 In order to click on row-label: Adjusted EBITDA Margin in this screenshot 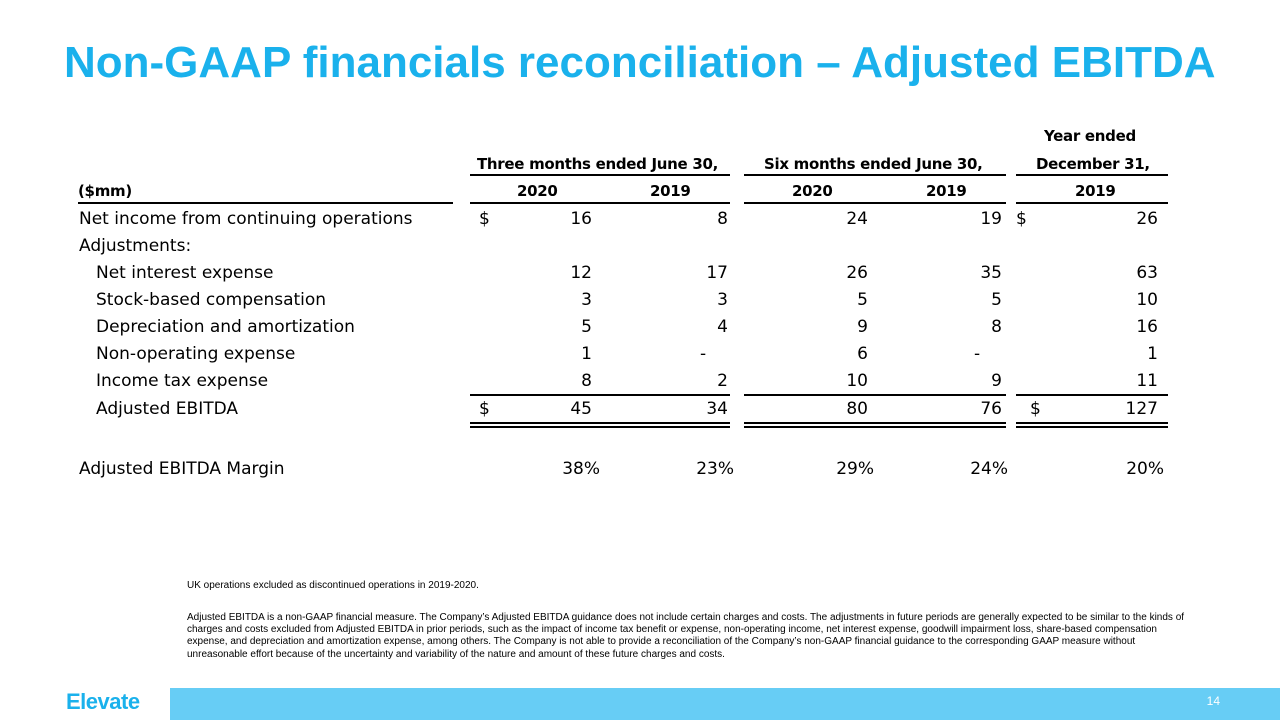, I will do `click(182, 469)`.